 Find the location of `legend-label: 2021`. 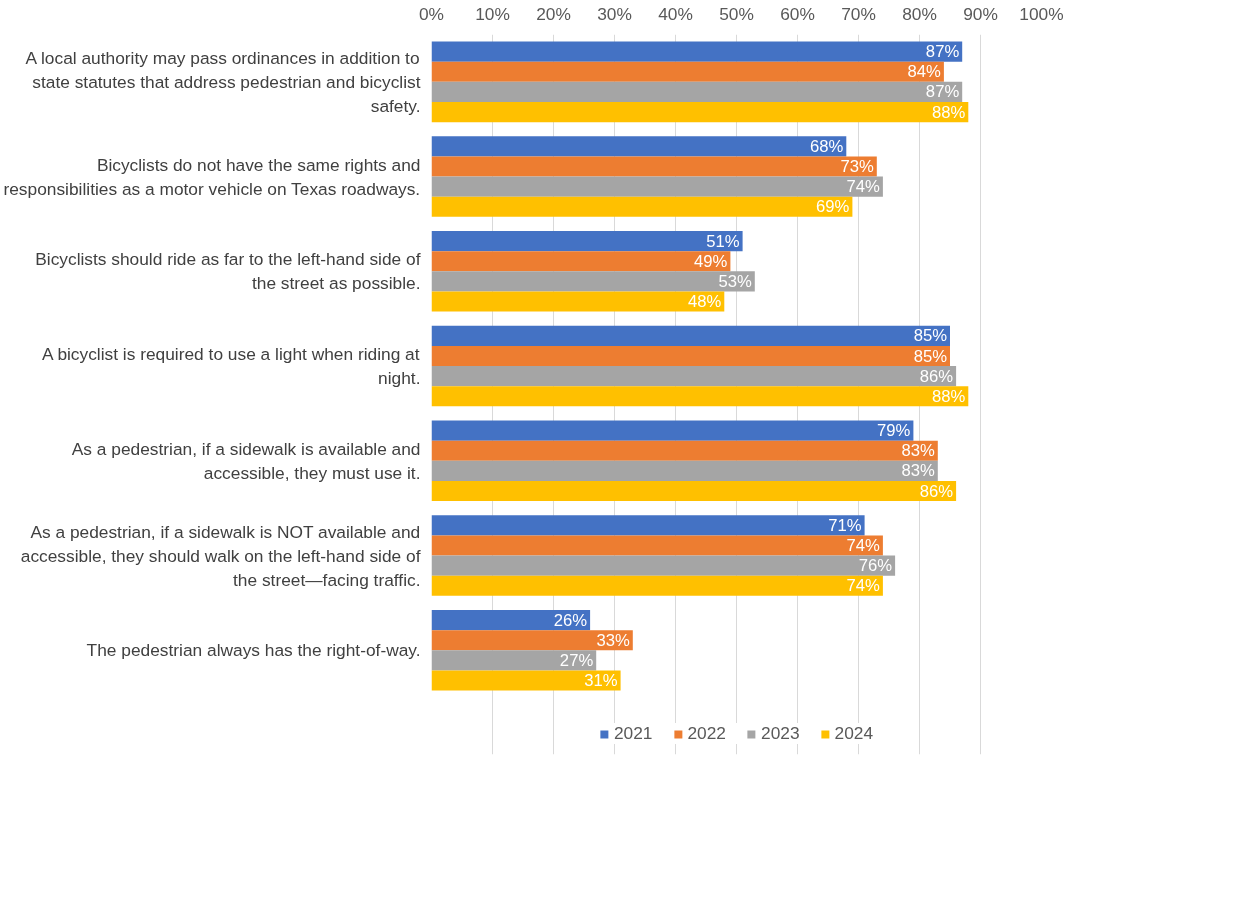

legend-label: 2021 is located at coordinates (633, 733).